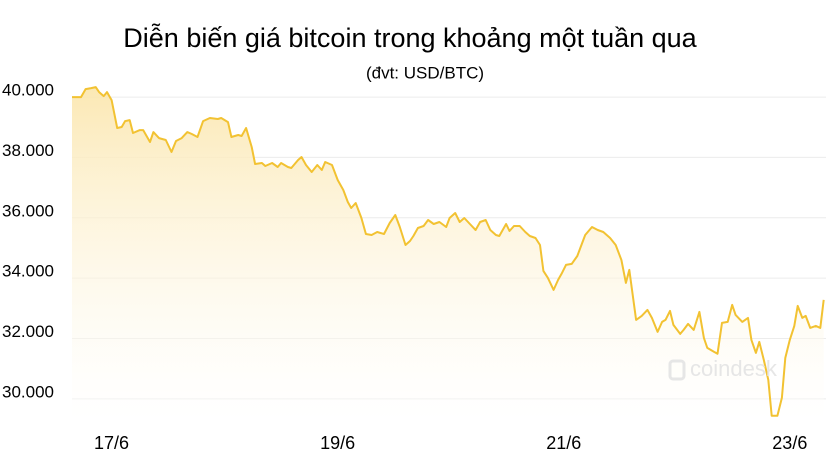 Image resolution: width=834 pixels, height=460 pixels. I want to click on y-tick-label: 38.000, so click(28, 150).